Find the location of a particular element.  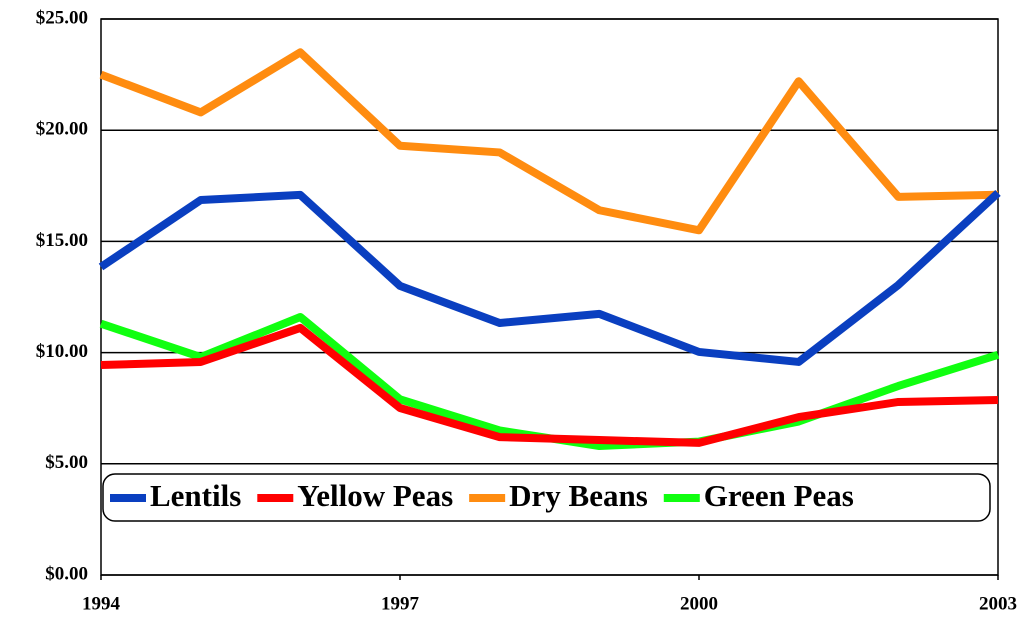

x-tick-label: 2000 is located at coordinates (699, 603).